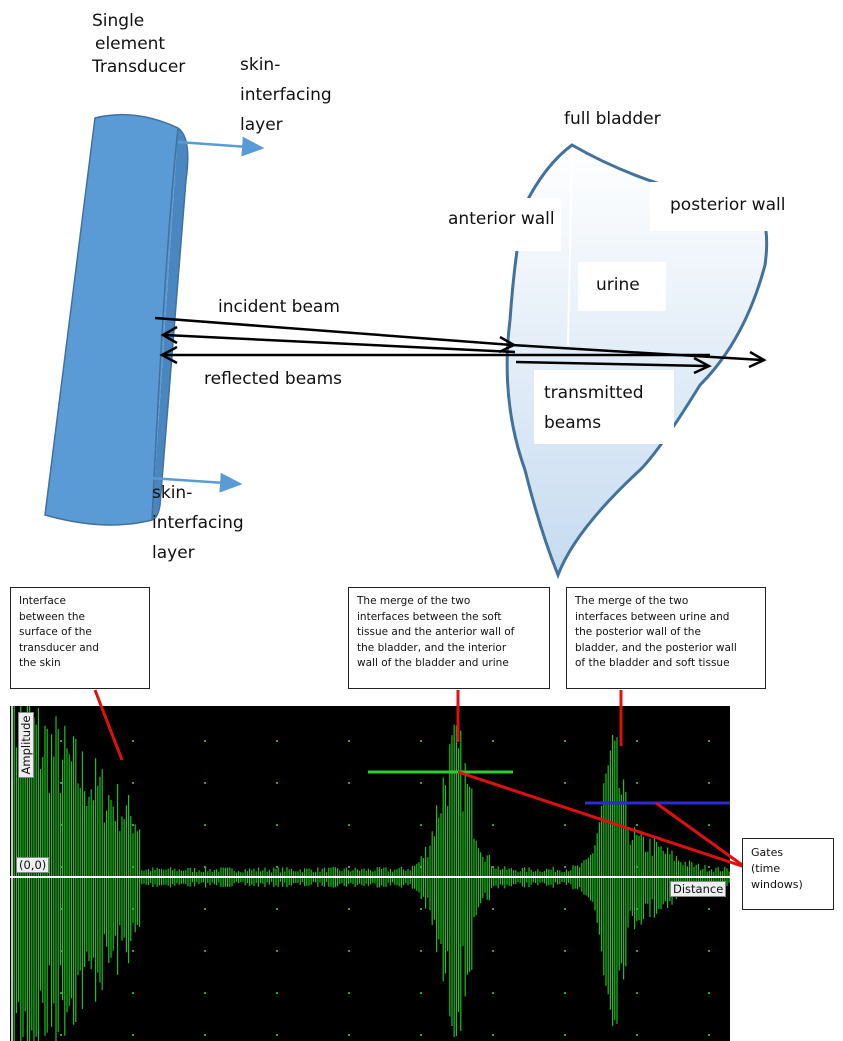 The image size is (843, 1041). I want to click on incident-beam-label: incident beam, so click(279, 307).